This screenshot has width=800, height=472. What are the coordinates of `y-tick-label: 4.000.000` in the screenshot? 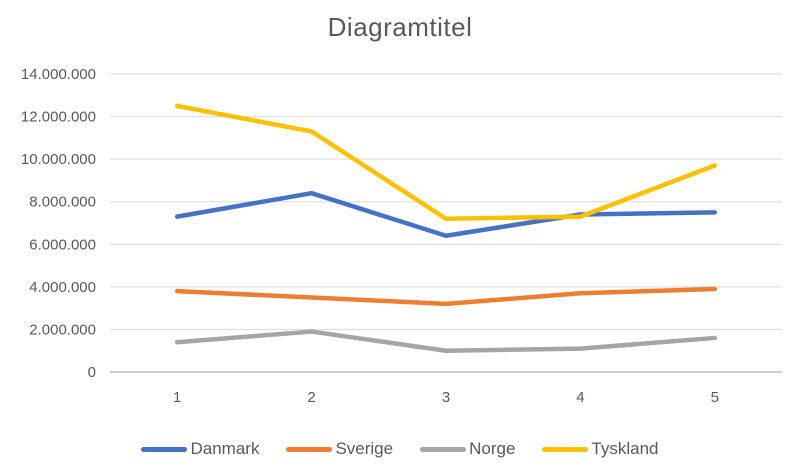 It's located at (62, 287).